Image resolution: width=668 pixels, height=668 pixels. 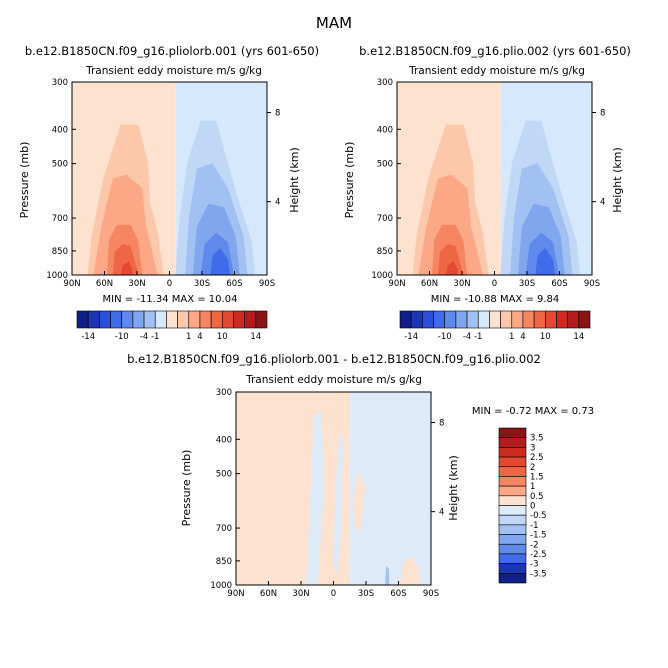 What do you see at coordinates (496, 71) in the screenshot?
I see `panel-right-subtitle: Transient eddy moisture m/s g/kg` at bounding box center [496, 71].